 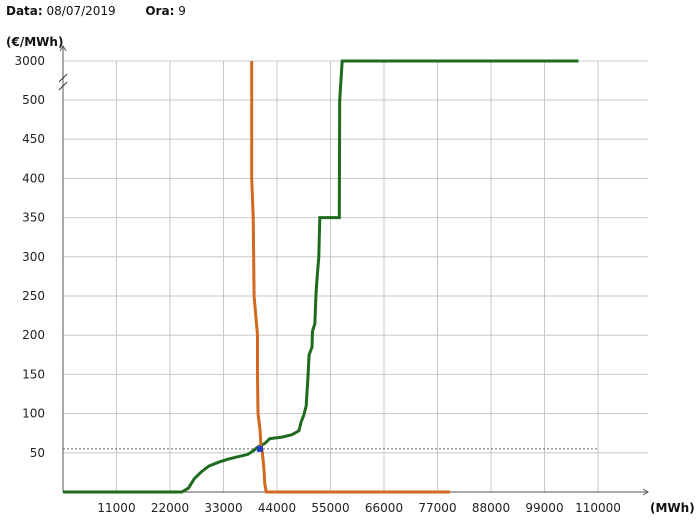 I want to click on x-tick-label: 99000, so click(x=544, y=508).